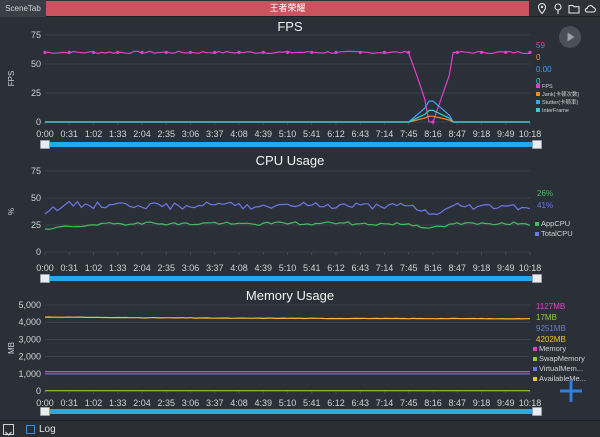  What do you see at coordinates (11, 348) in the screenshot?
I see `y-axis-label: MB` at bounding box center [11, 348].